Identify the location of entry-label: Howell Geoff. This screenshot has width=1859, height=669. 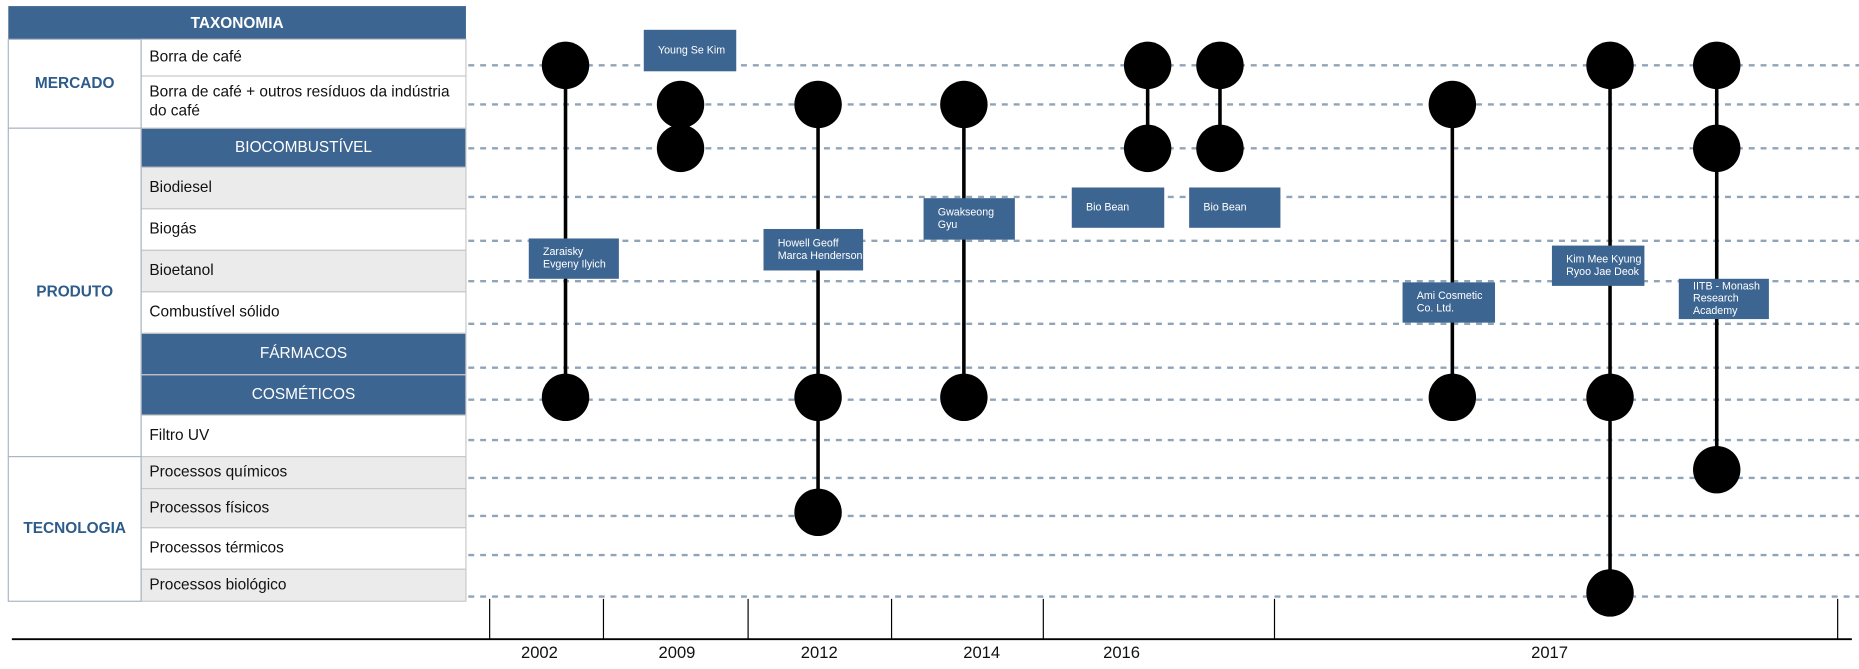
(808, 243).